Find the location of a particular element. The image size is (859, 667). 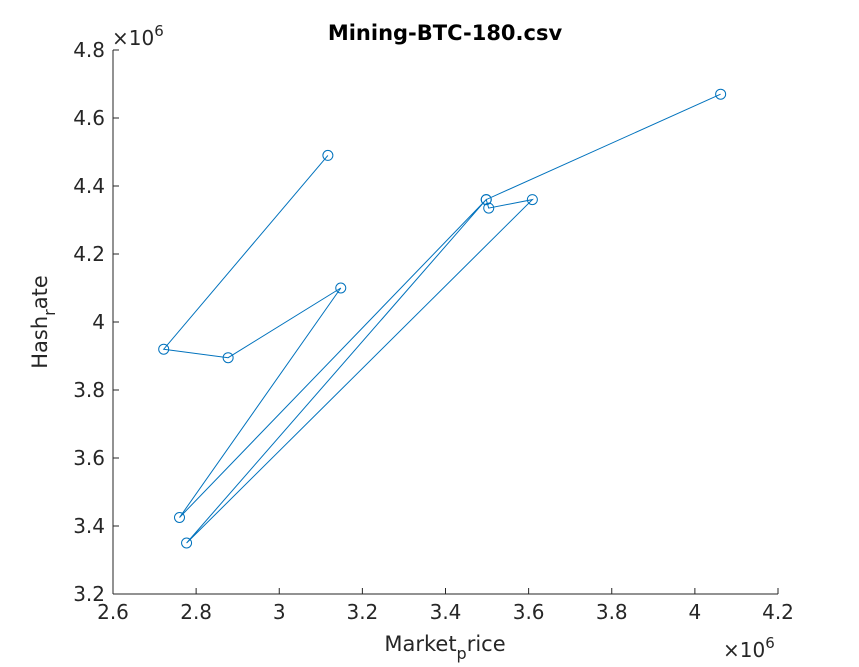

x-tick-label: 3.6 is located at coordinates (529, 612).